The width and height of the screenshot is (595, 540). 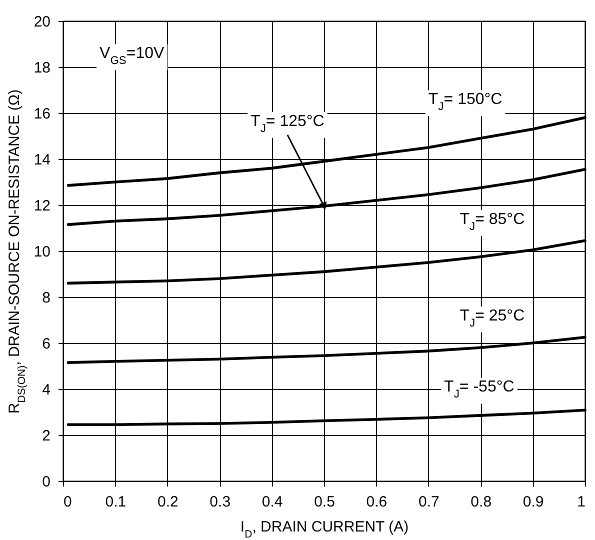 What do you see at coordinates (132, 56) in the screenshot?
I see `annotation: V$_{GS}$=10V` at bounding box center [132, 56].